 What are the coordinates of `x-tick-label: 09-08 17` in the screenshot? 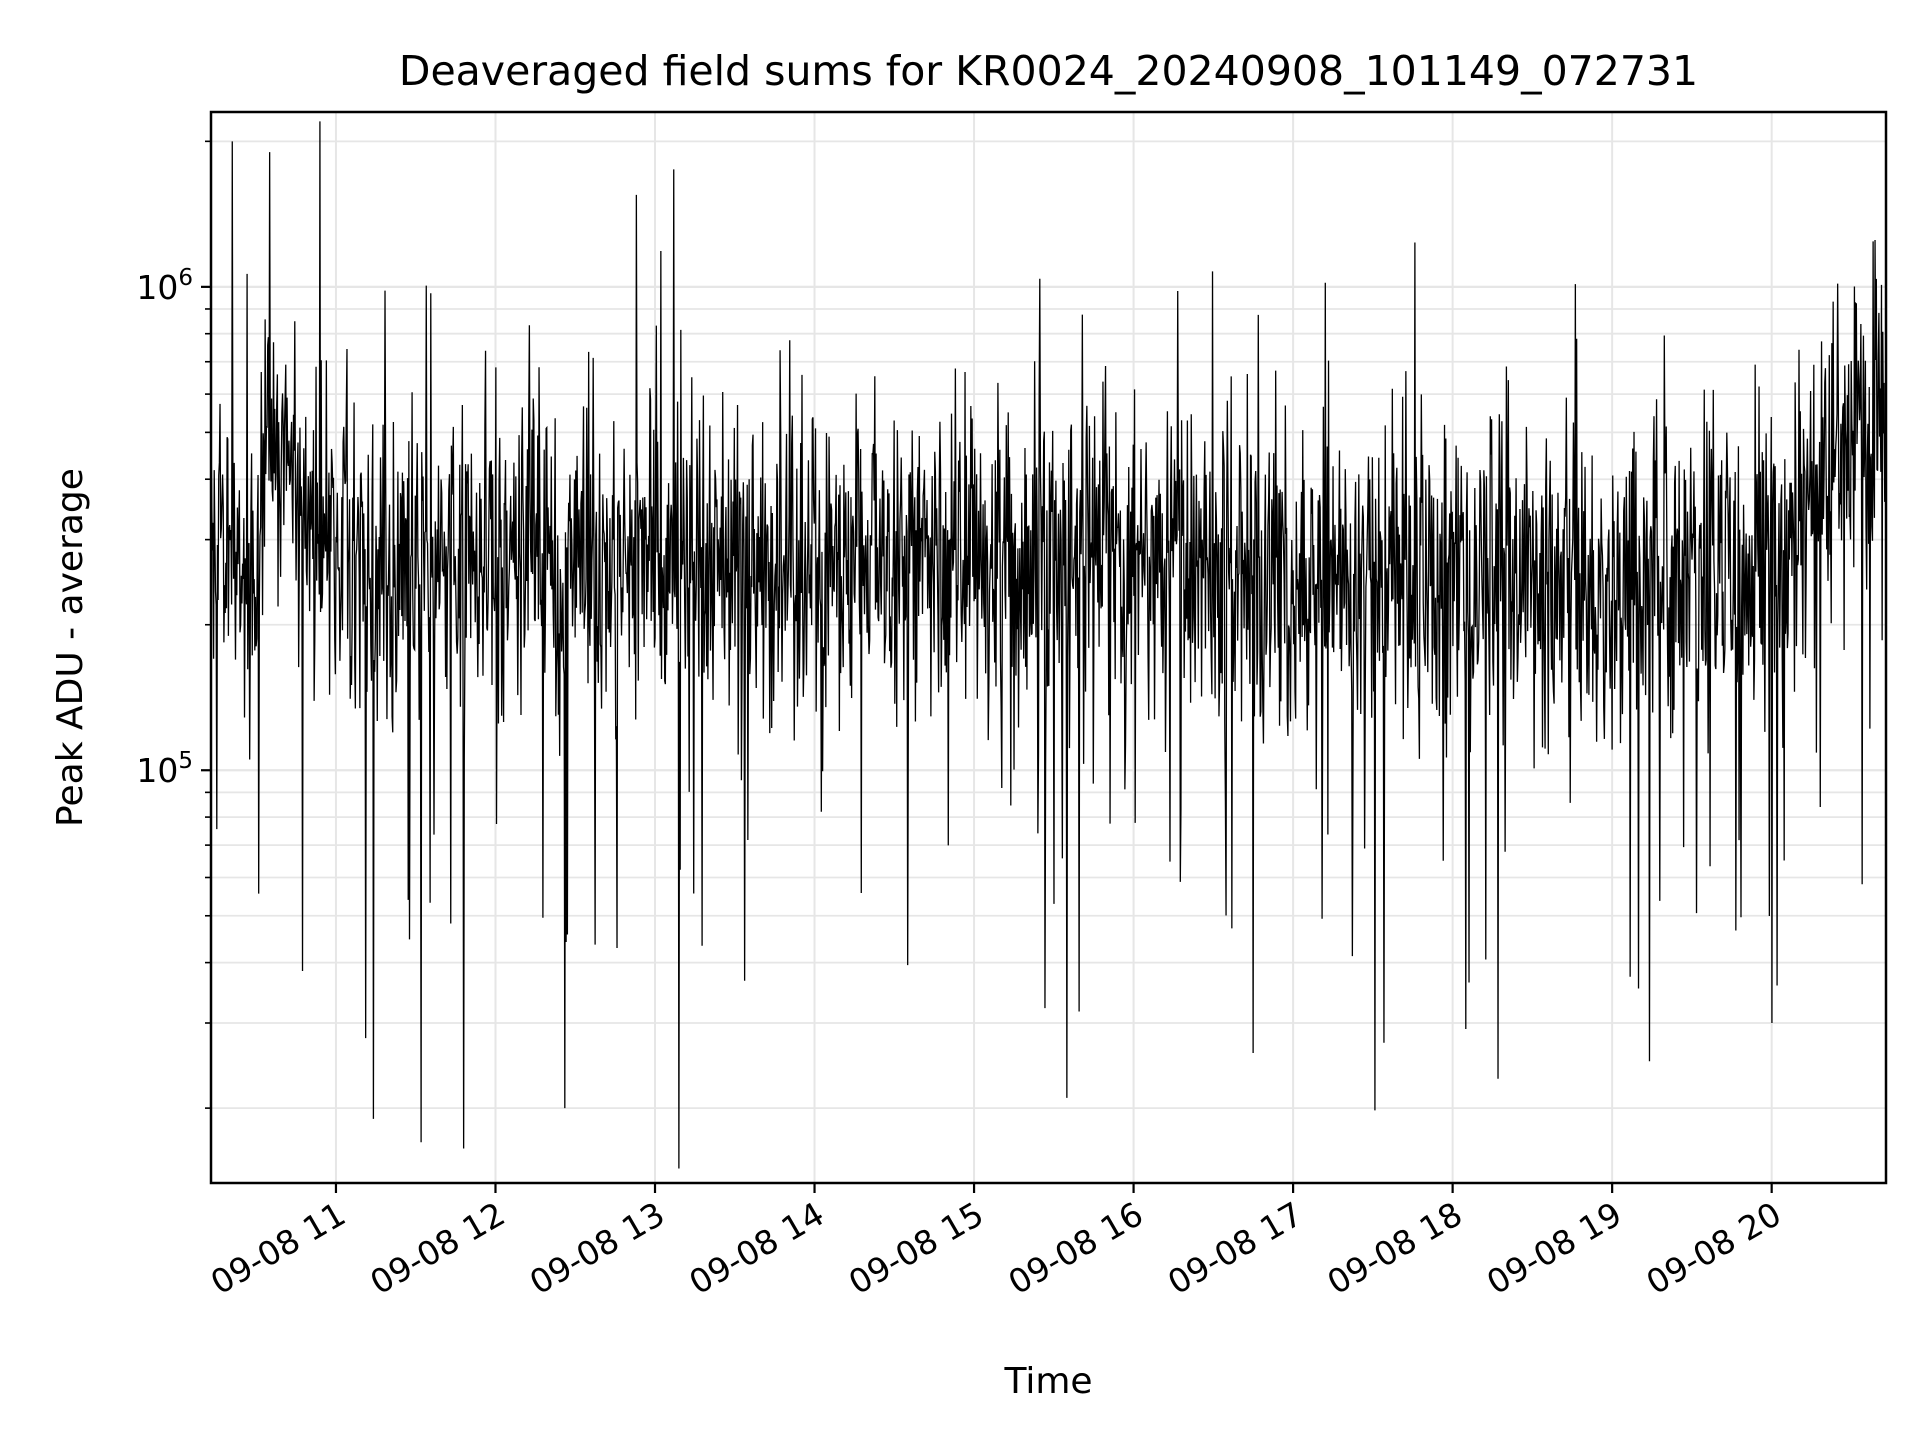 It's located at (1235, 1248).